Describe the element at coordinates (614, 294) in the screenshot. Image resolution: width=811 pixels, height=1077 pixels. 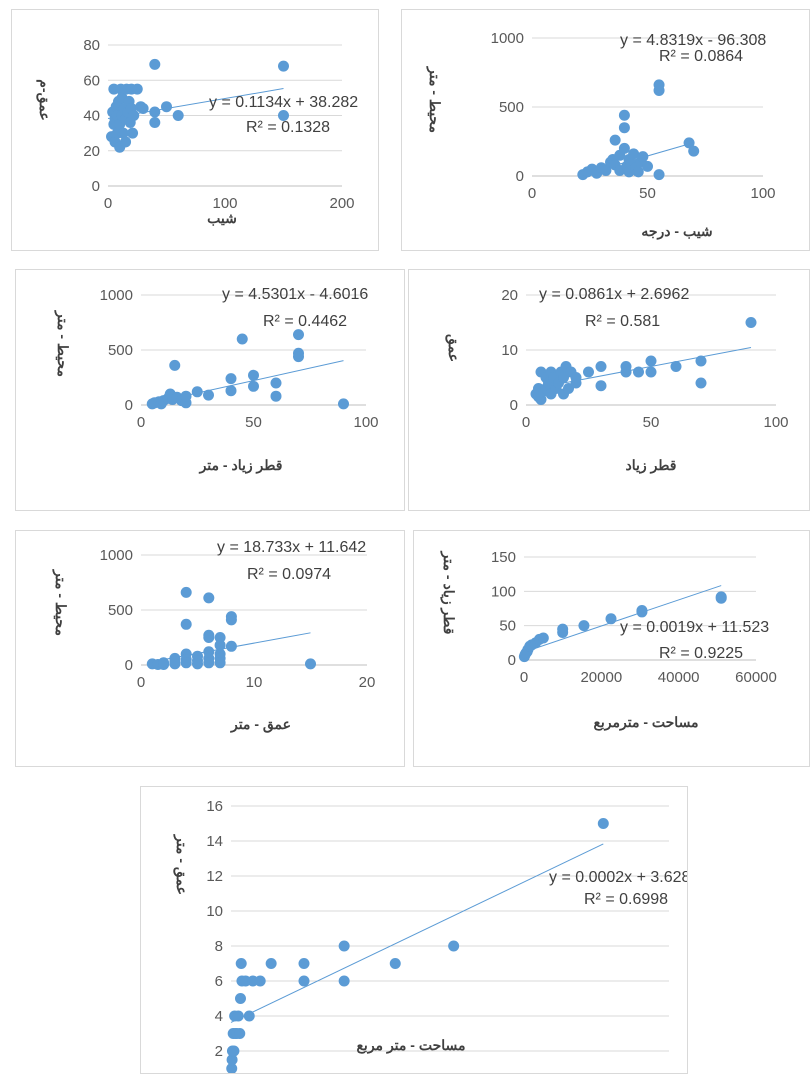
I see `trend-equation: y = 0.0861x + 2.6962` at that location.